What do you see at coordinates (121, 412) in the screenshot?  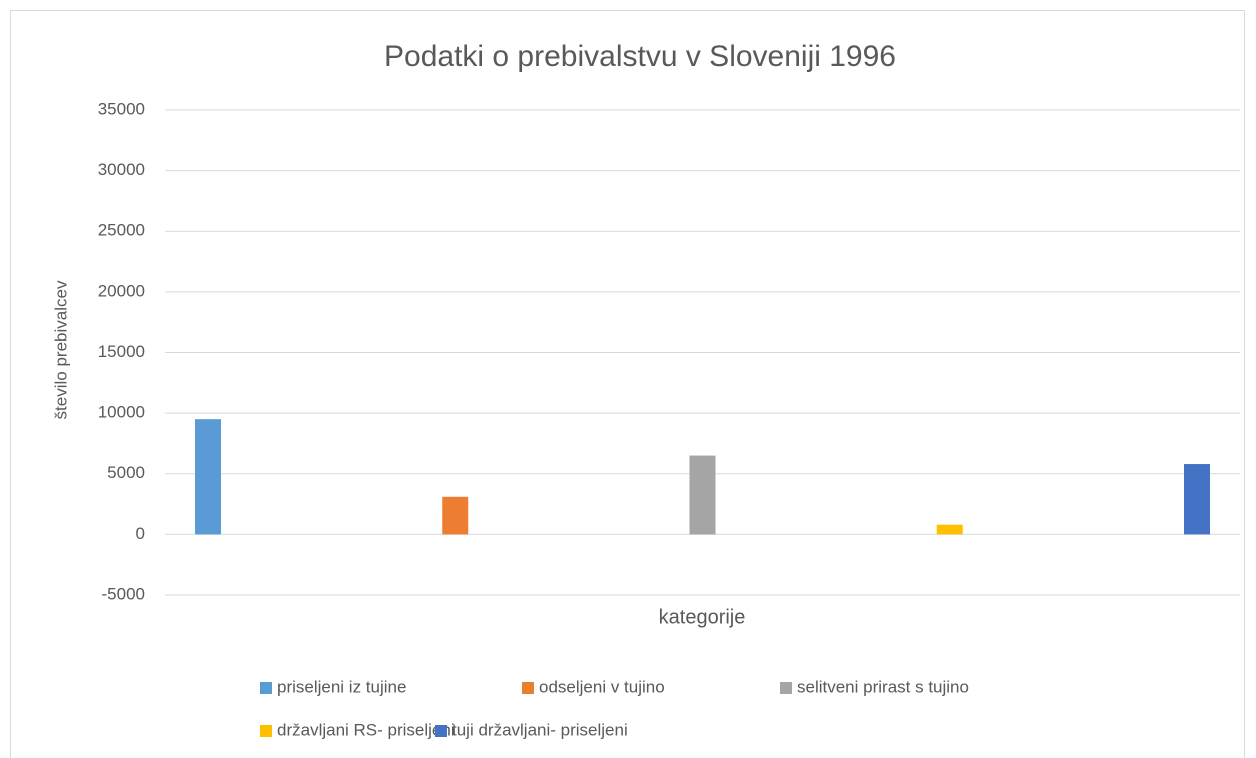 I see `y-tick-label: 10000` at bounding box center [121, 412].